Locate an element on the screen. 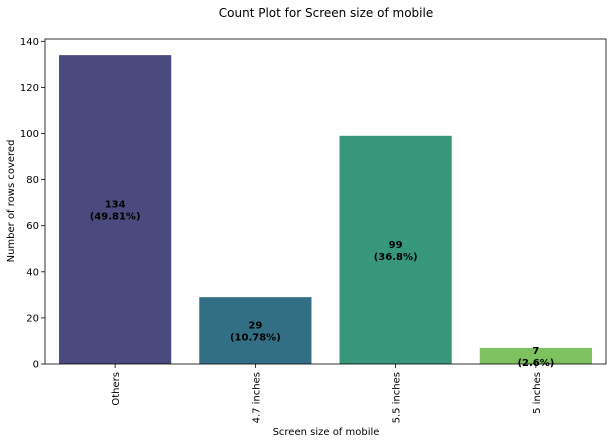  x-tick-label: 5 inches is located at coordinates (537, 393).